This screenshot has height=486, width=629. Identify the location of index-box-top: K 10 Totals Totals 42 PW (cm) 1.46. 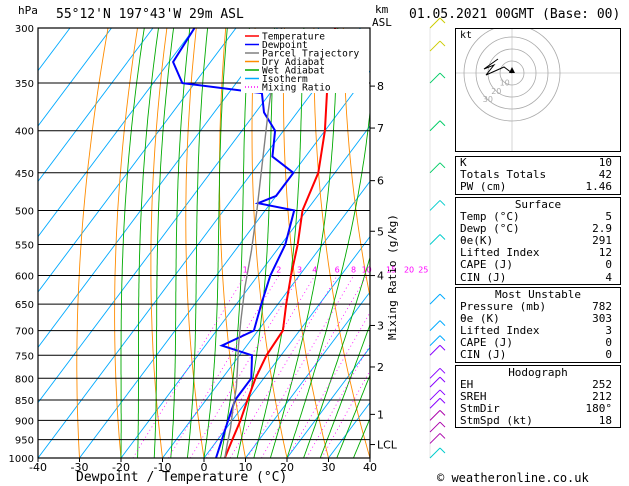
(538, 175).